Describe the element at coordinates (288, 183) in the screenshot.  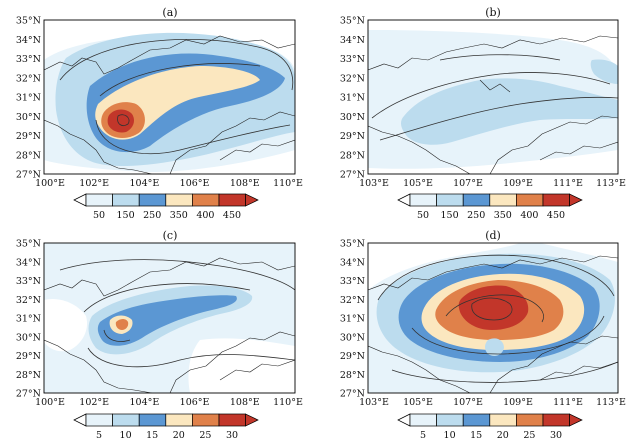
I see `lon-label: 110°E` at that location.